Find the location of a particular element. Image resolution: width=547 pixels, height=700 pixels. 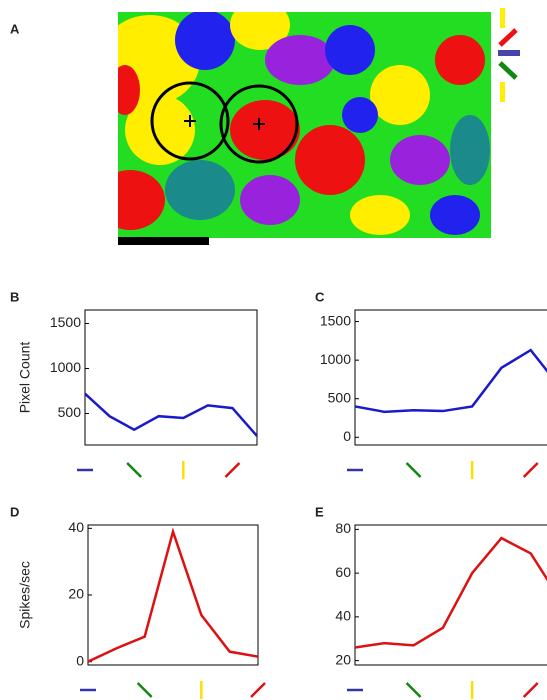

y-axis-label: Spikes/sec is located at coordinates (25, 595).